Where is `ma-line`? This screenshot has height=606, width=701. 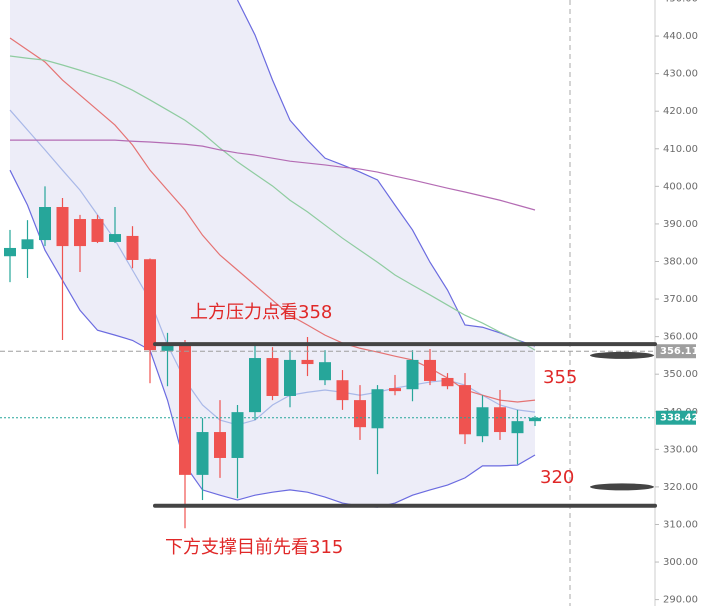 ma-line is located at coordinates (273, 175).